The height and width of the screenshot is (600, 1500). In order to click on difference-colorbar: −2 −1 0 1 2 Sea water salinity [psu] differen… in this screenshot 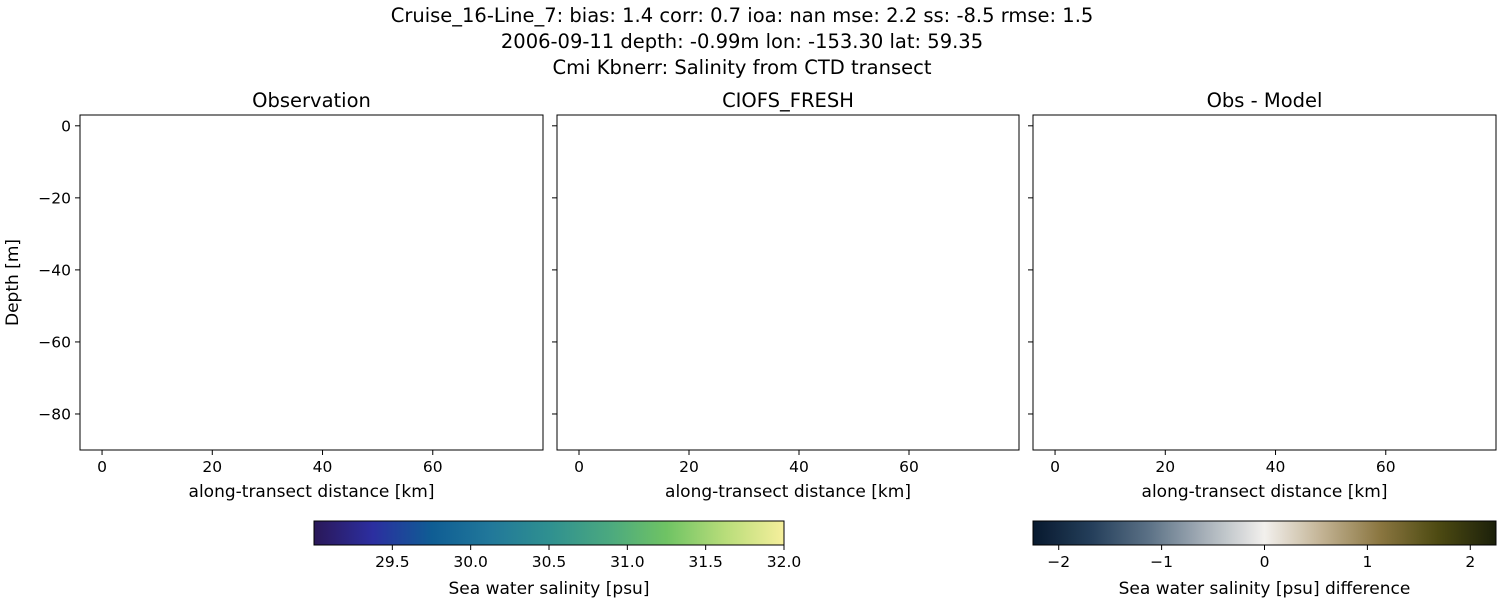, I will do `click(1264, 559)`.